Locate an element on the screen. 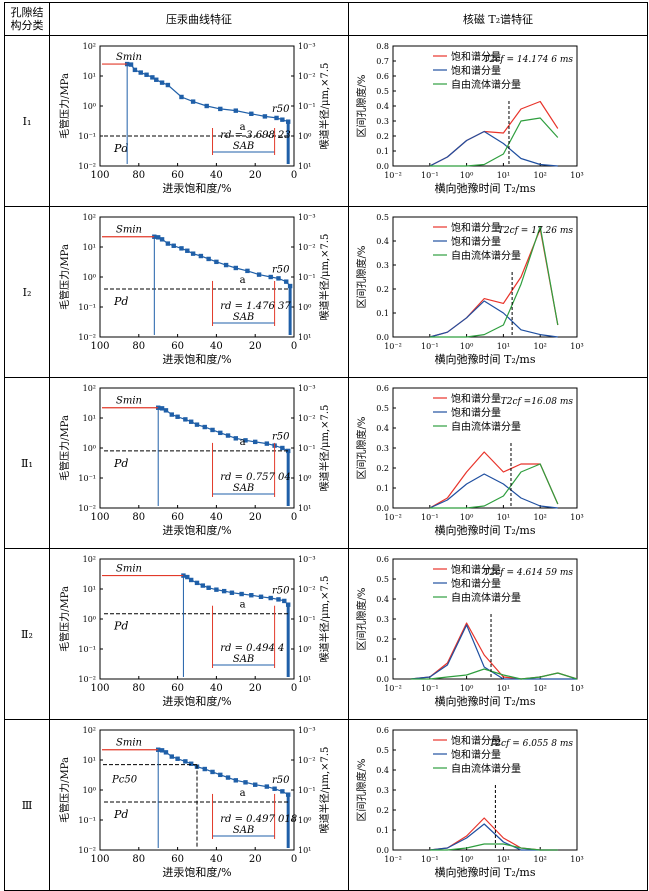 This screenshot has width=649, height=891. y-axis-label: 区间孔隙度/% is located at coordinates (361, 106).